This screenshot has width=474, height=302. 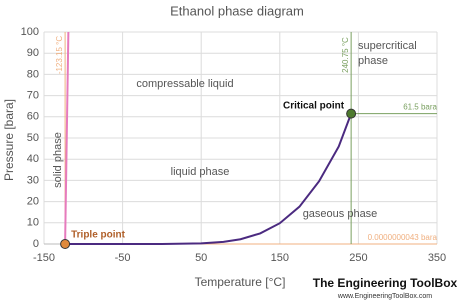 I want to click on y-tick-label: 10, so click(x=33, y=223).